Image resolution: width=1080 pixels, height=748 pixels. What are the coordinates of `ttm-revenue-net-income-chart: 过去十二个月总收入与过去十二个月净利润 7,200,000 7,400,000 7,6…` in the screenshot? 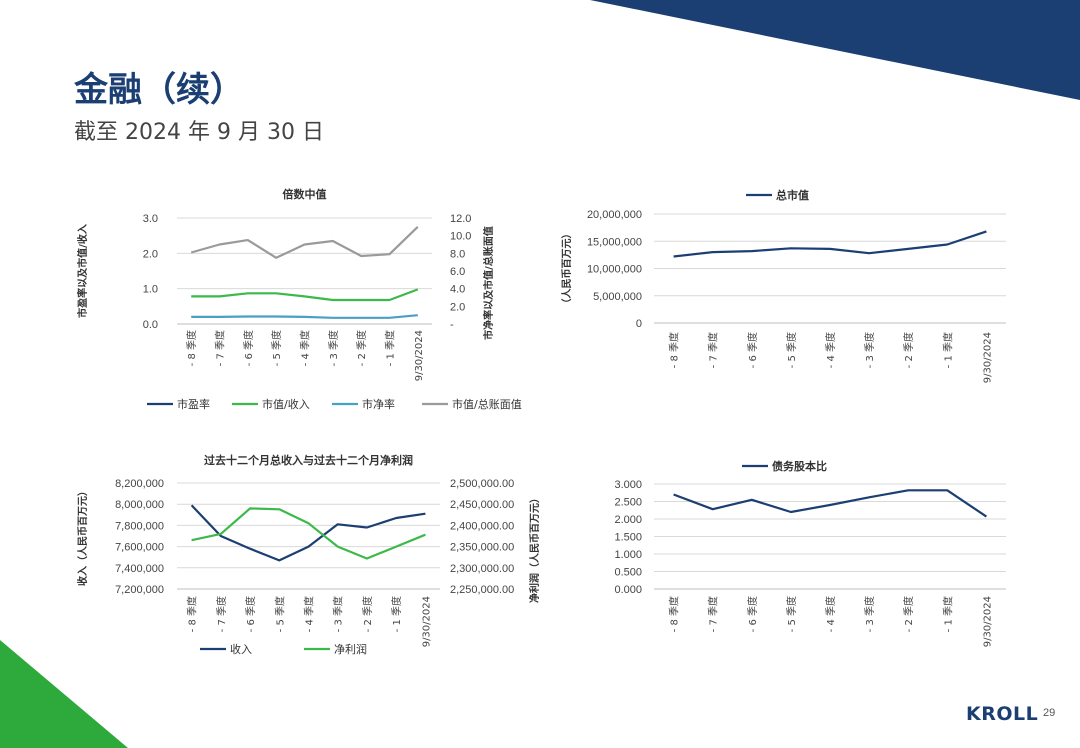 It's located at (308, 554).